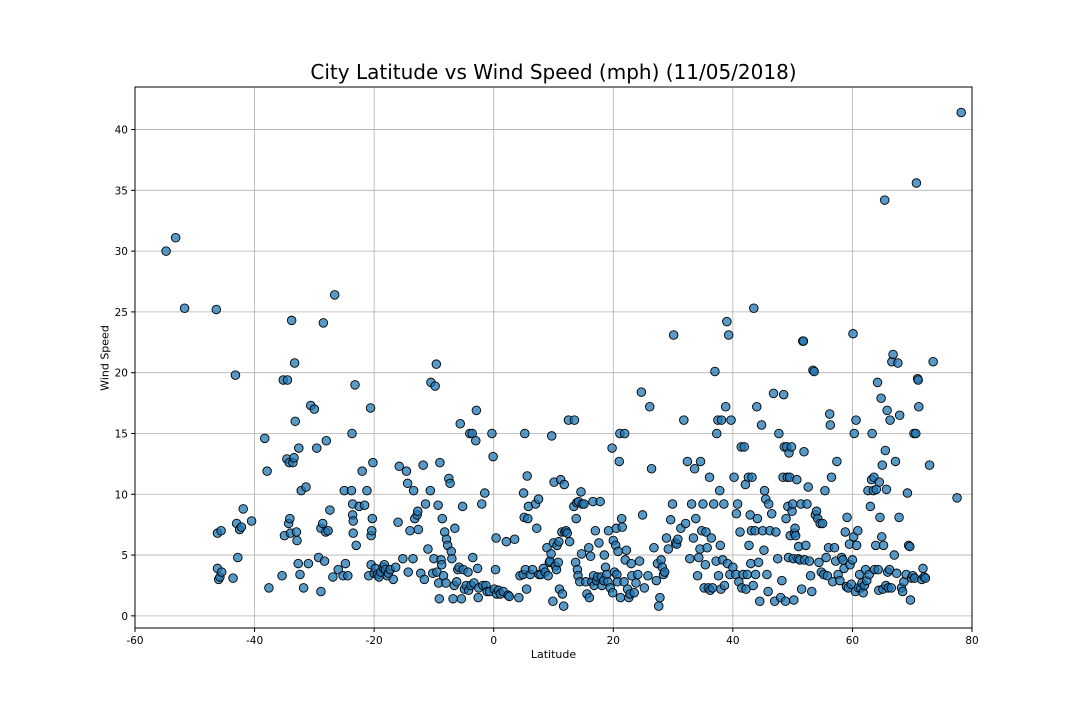 The width and height of the screenshot is (1080, 720). I want to click on y-tick-label: 40, so click(121, 131).